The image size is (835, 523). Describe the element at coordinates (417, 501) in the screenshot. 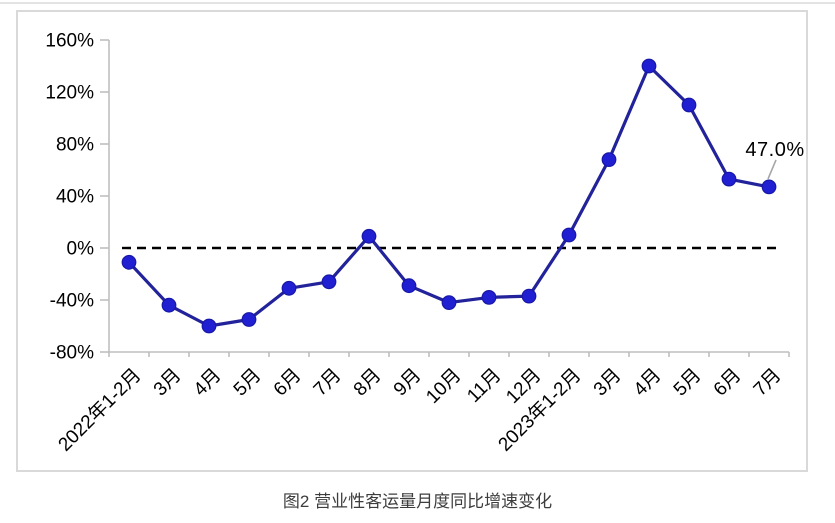

I see `figure-caption: 图2 营业性客运量月度同比增速变化` at that location.